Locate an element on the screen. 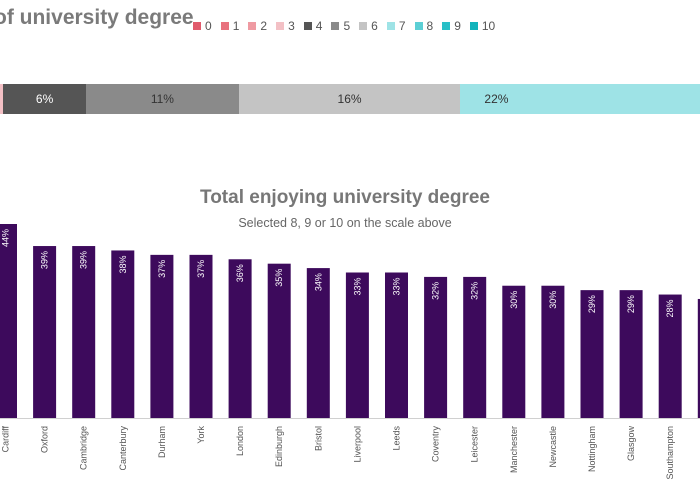 The width and height of the screenshot is (700, 500). category-label: Cambridge is located at coordinates (84, 448).